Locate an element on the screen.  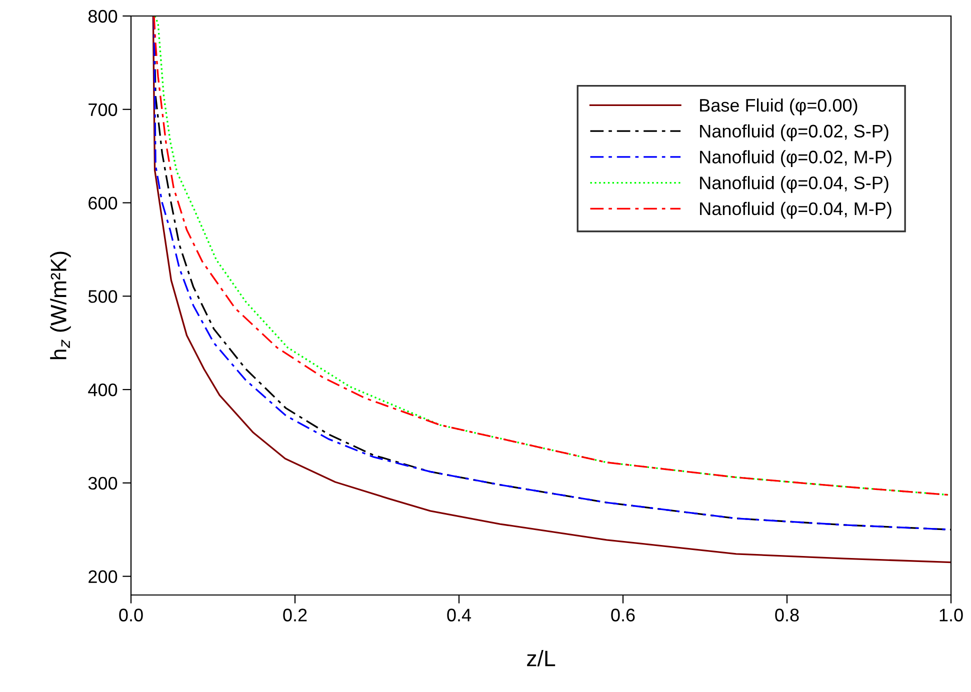
x-tick-label: 0.2 is located at coordinates (295, 615).